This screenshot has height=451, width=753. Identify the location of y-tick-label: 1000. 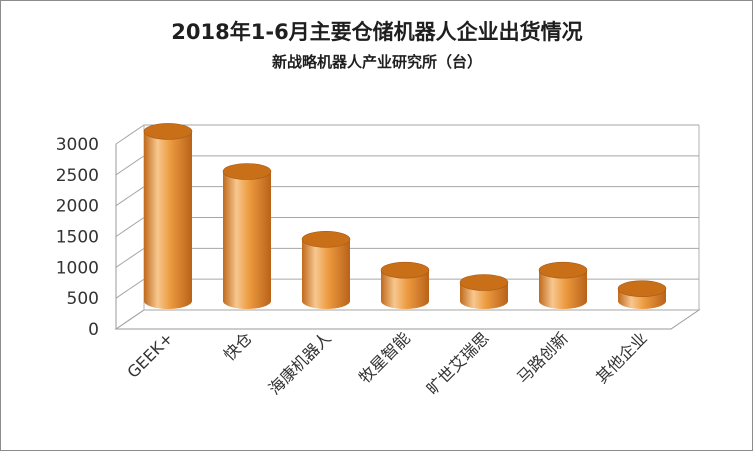
(77, 268).